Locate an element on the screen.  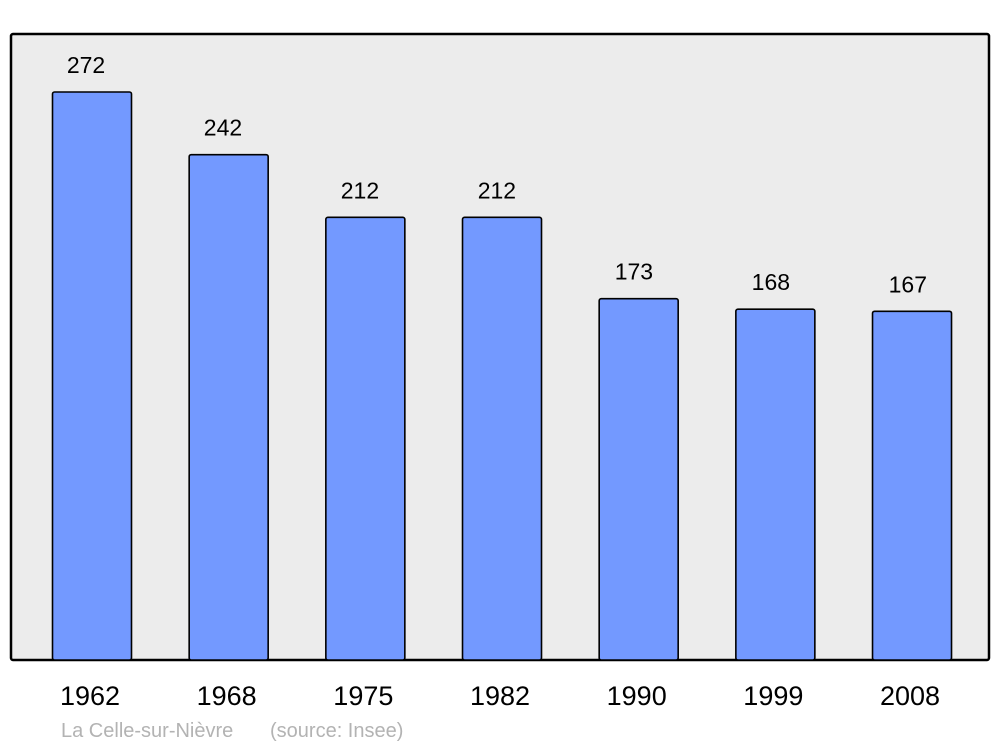
x-tick-label-1990: 1990 is located at coordinates (637, 696).